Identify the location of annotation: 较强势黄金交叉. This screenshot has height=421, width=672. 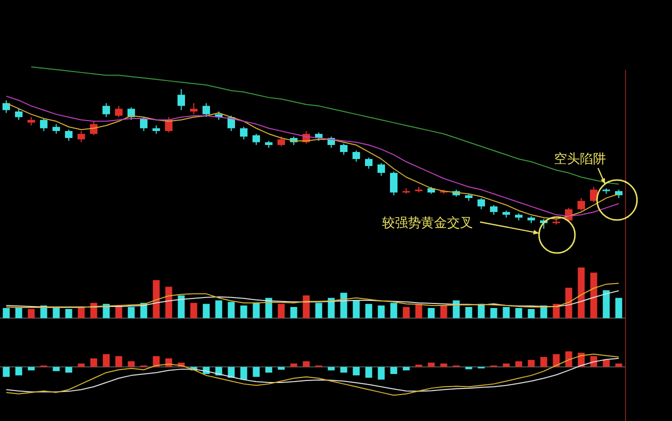
(427, 223).